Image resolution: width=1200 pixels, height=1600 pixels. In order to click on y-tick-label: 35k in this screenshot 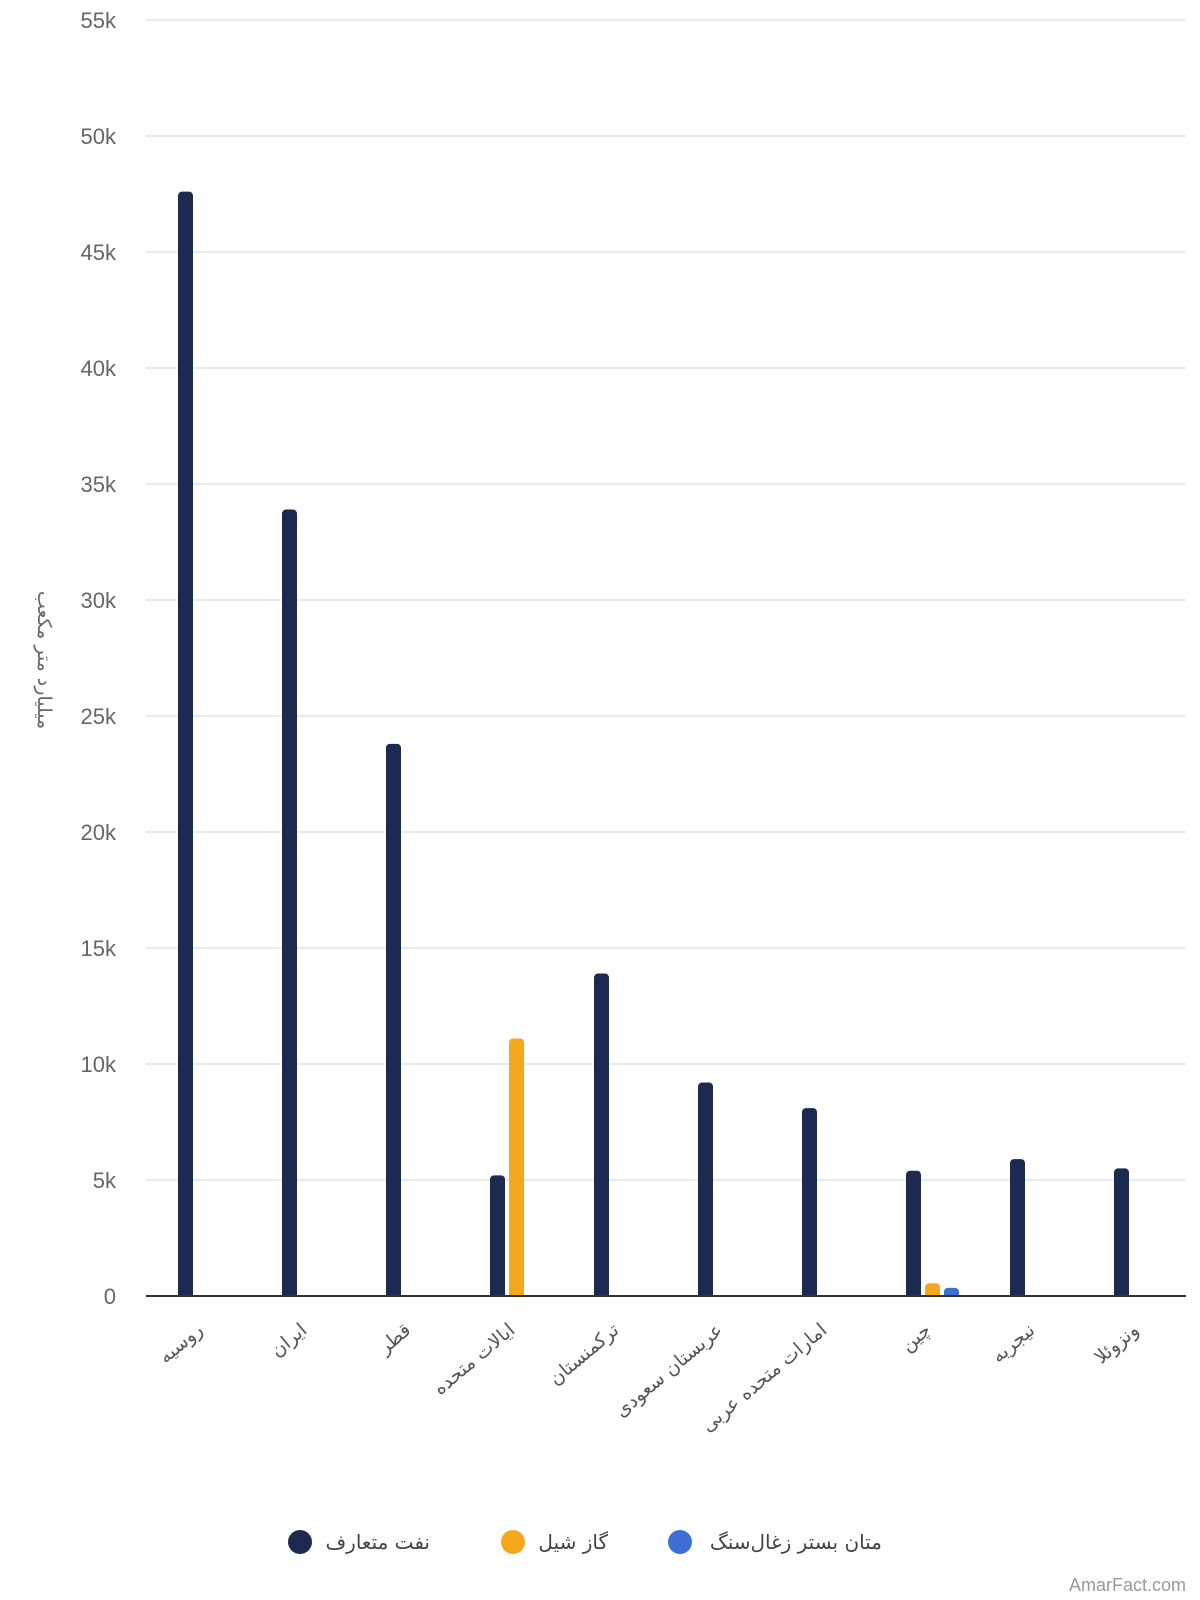, I will do `click(99, 484)`.